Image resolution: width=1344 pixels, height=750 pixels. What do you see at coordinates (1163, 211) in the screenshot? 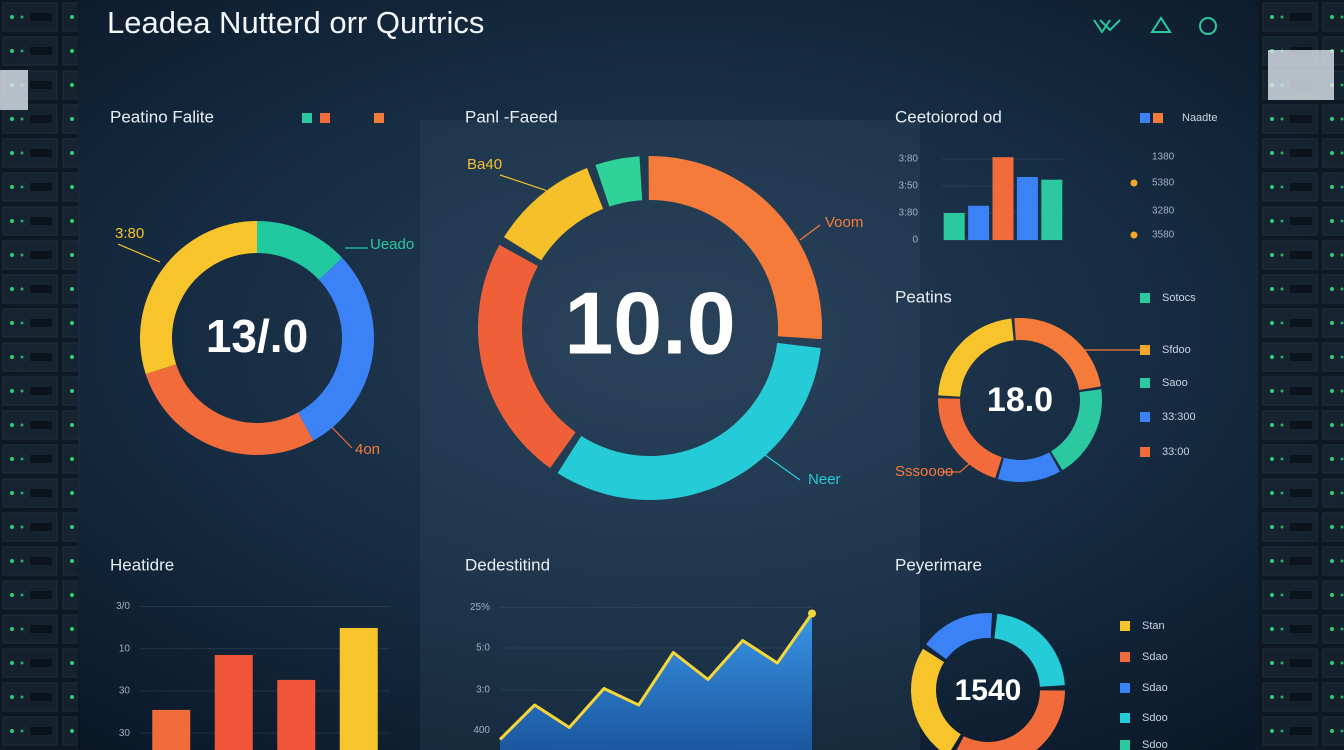
I see `side-label: 3280` at bounding box center [1163, 211].